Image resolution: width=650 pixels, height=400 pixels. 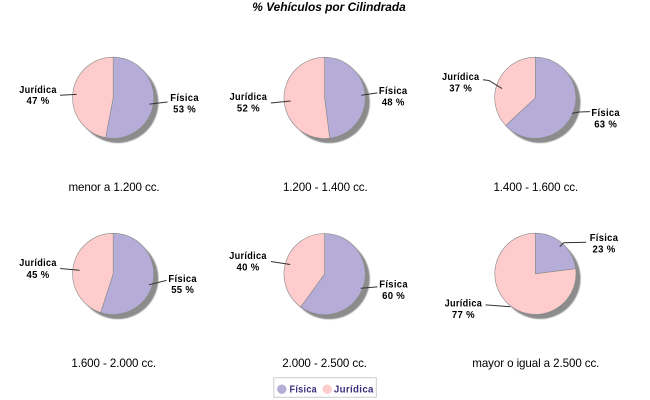 I want to click on svg-text: 48 %, so click(x=393, y=102).